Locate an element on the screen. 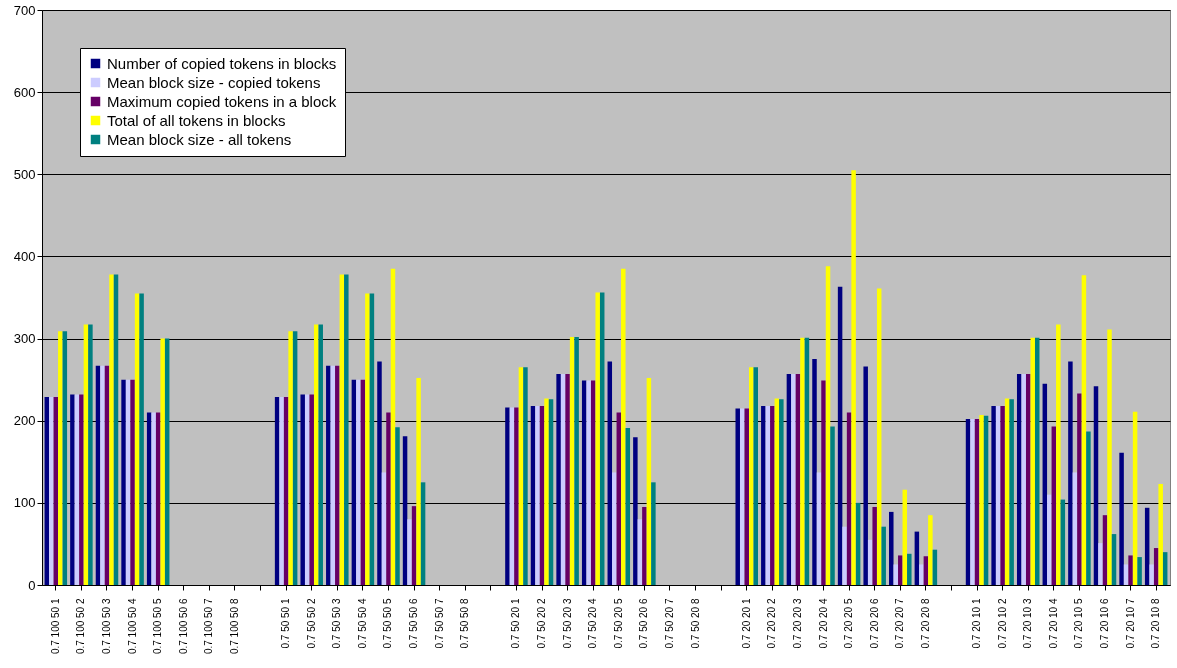  x-tick-label: 0.7 20 20 2 is located at coordinates (772, 623).